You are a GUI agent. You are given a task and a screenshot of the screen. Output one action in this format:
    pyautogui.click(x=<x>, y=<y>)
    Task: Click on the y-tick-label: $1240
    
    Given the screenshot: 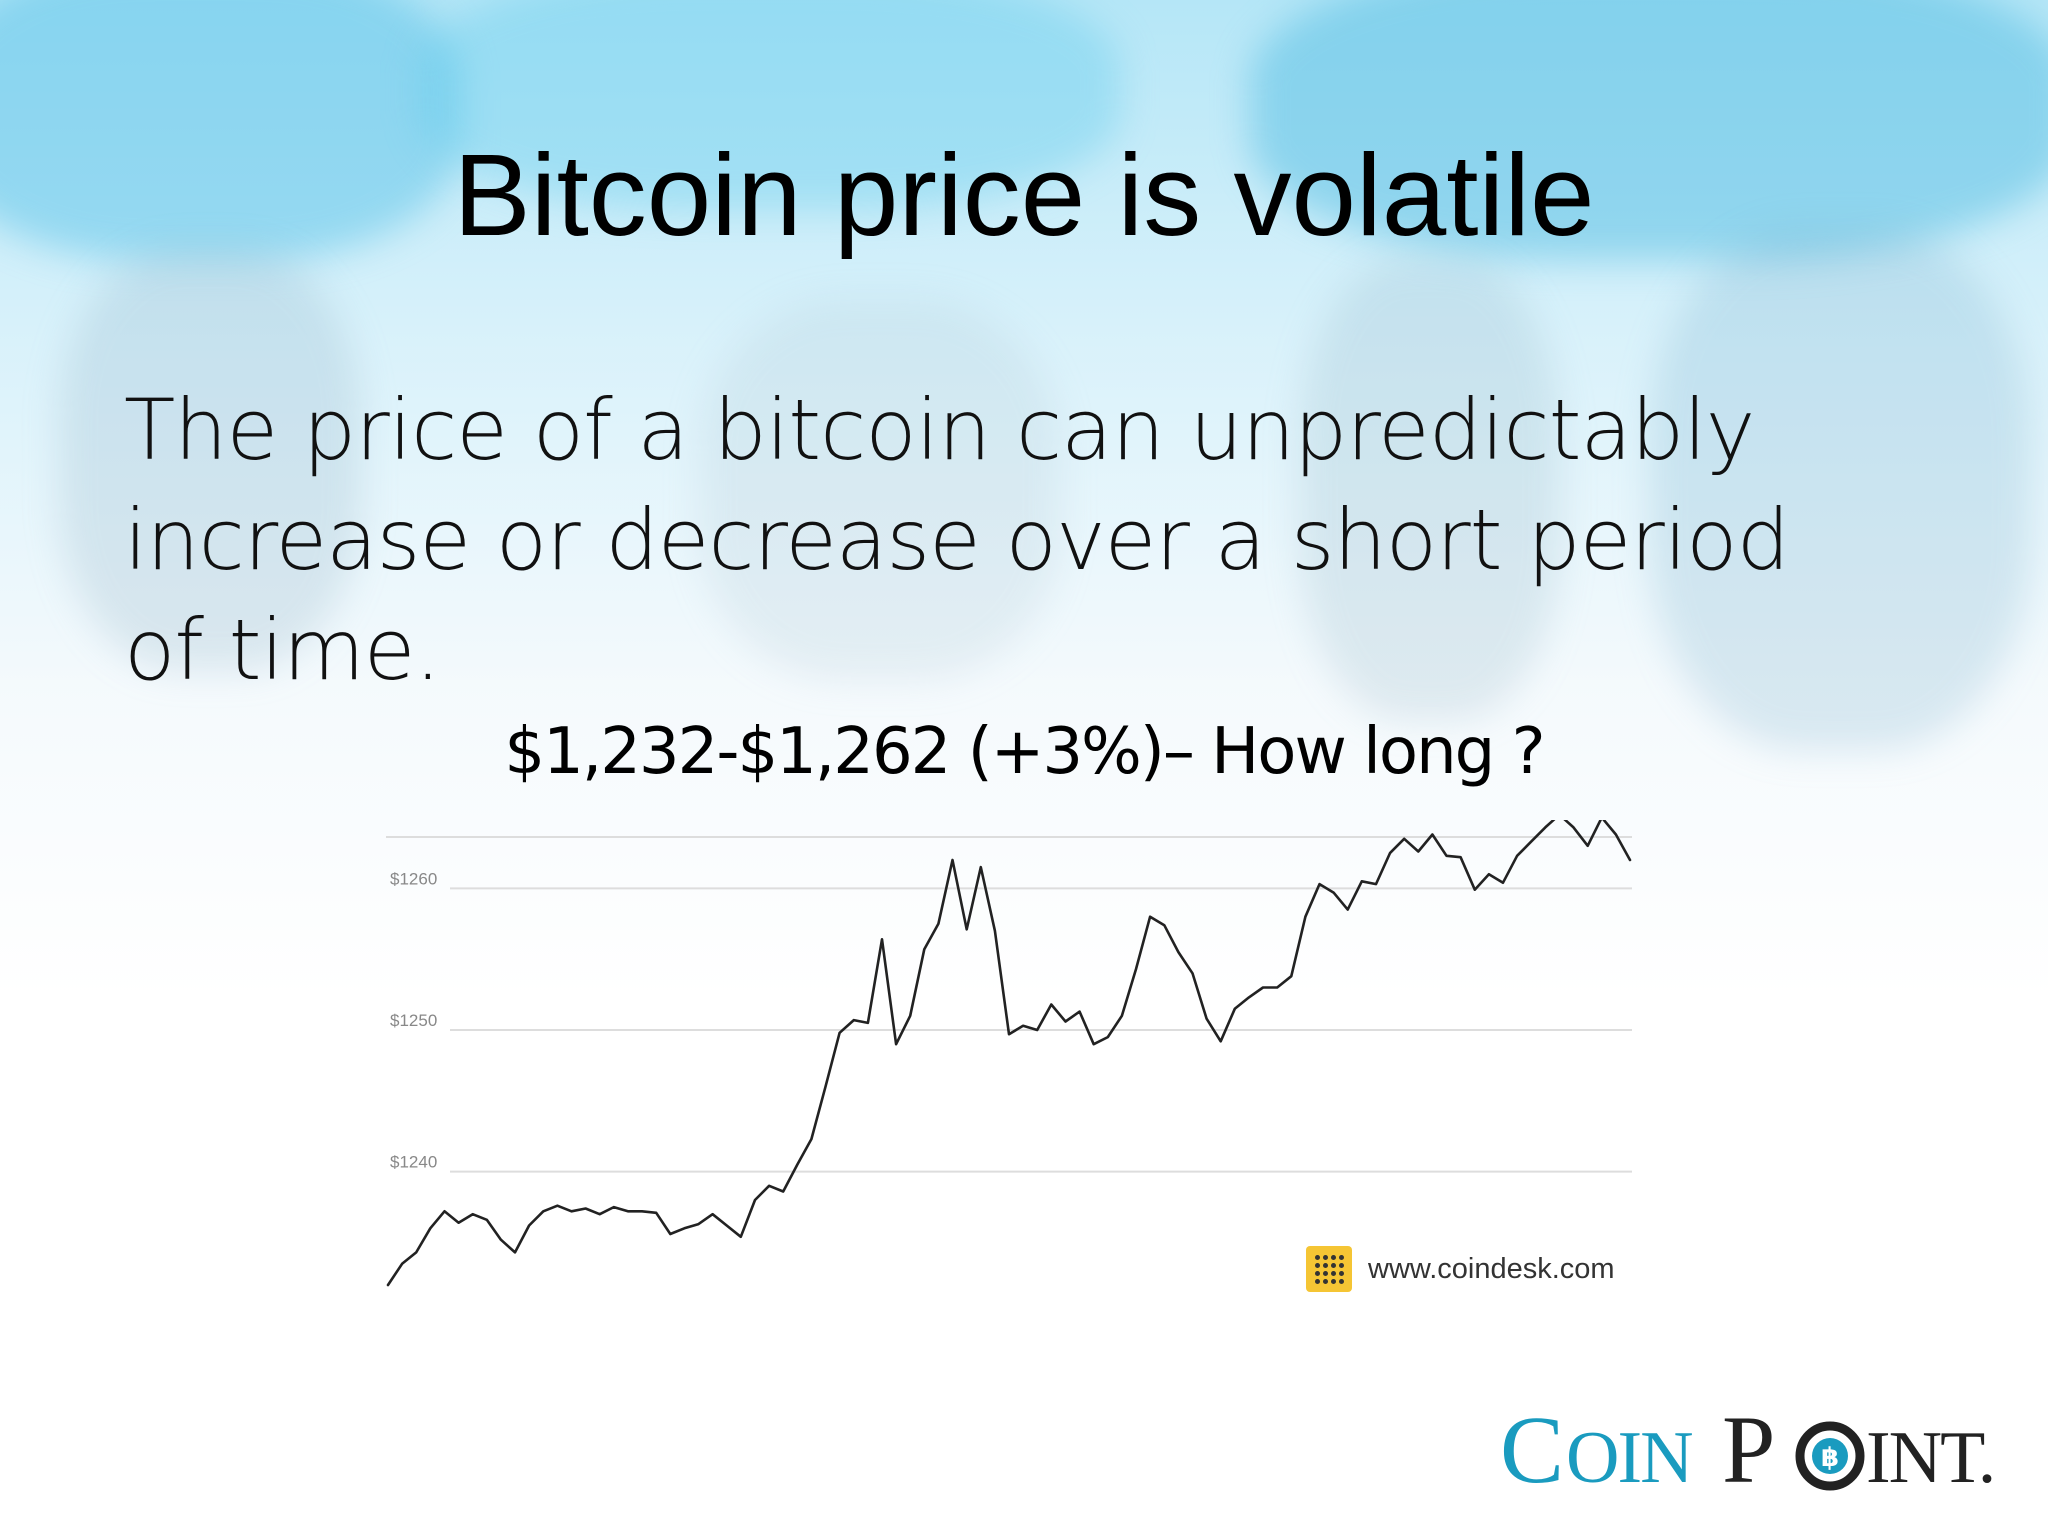 What is the action you would take?
    pyautogui.click(x=413, y=1162)
    